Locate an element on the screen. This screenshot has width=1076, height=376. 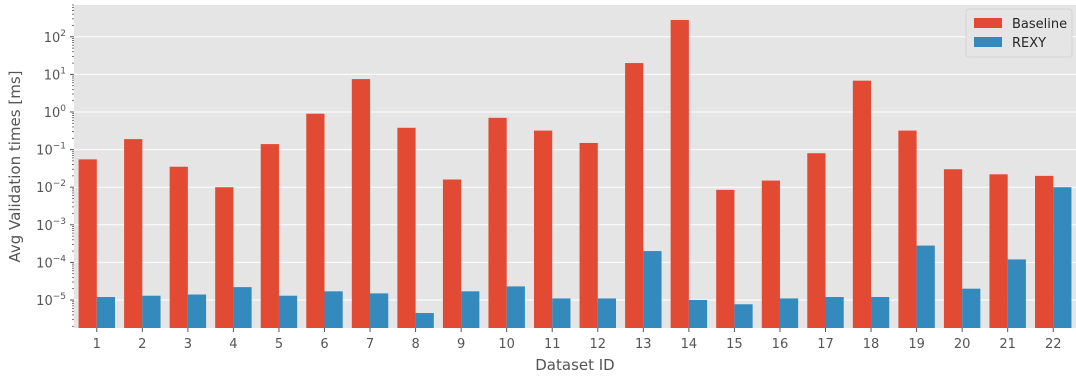
x-tick-label: 9 is located at coordinates (461, 344).